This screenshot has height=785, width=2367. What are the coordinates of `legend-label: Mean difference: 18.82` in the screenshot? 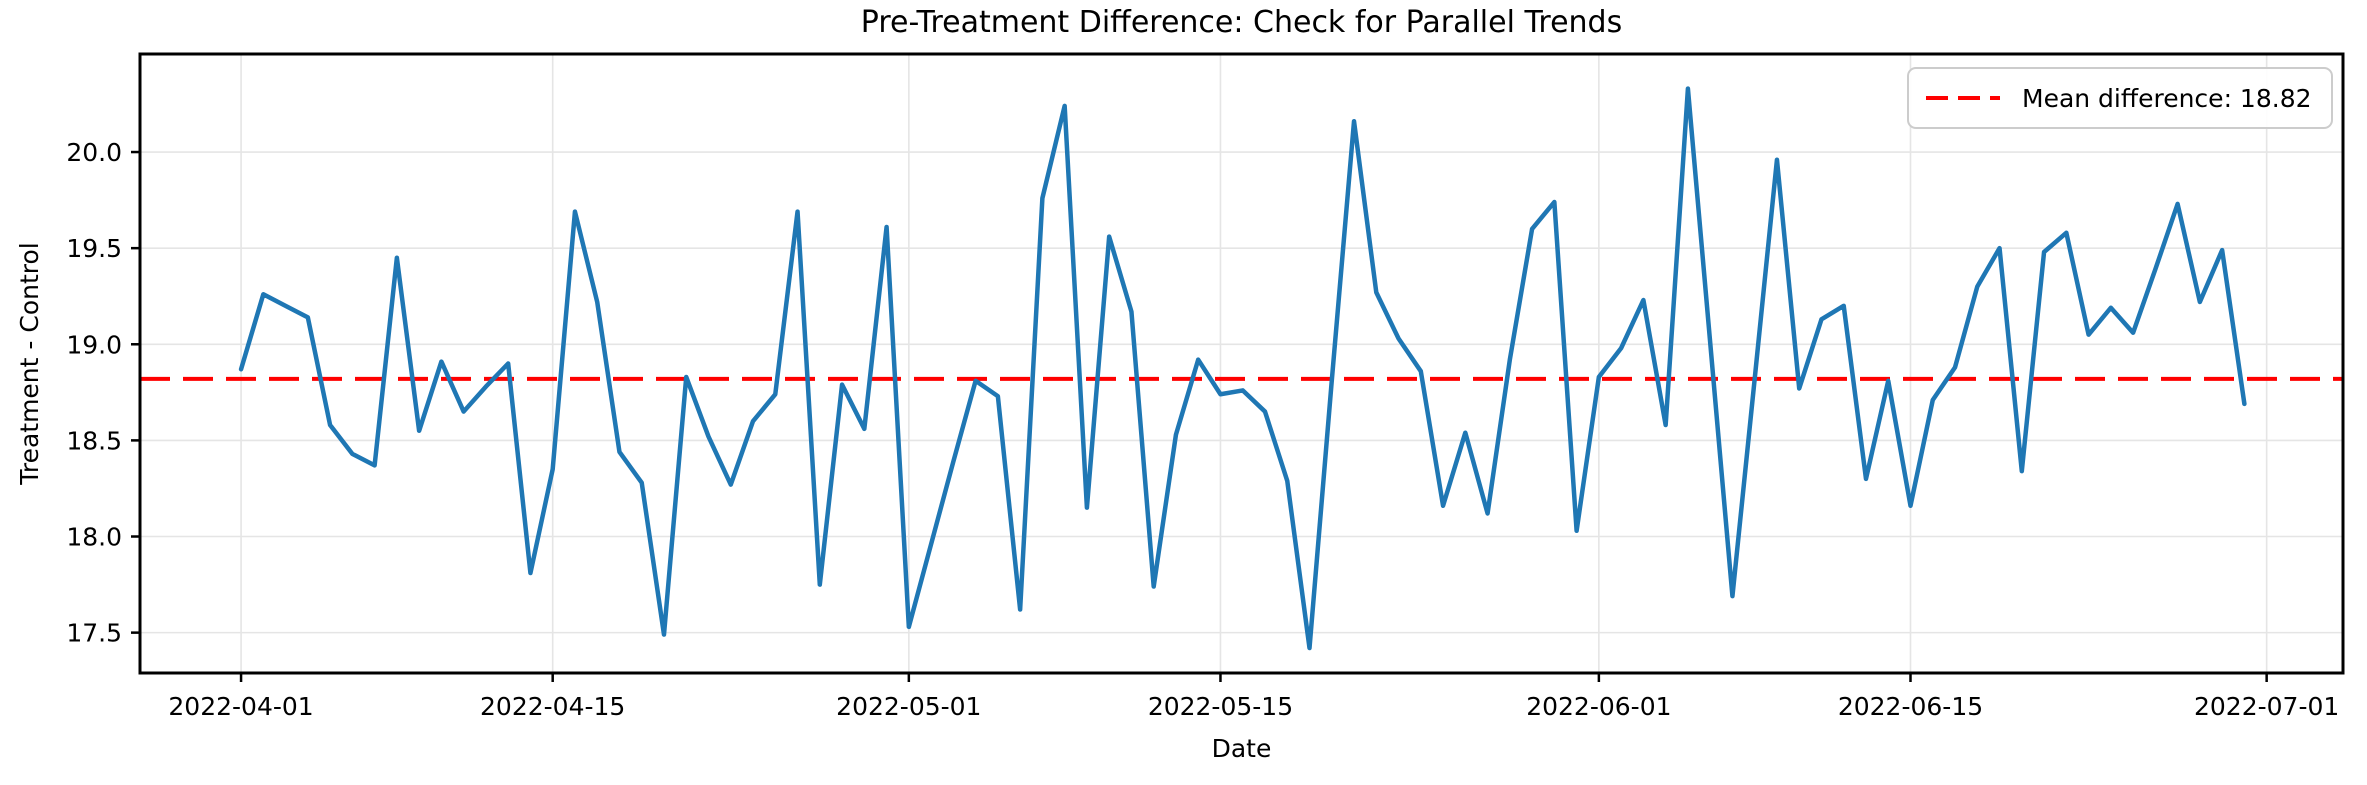 It's located at (2167, 98).